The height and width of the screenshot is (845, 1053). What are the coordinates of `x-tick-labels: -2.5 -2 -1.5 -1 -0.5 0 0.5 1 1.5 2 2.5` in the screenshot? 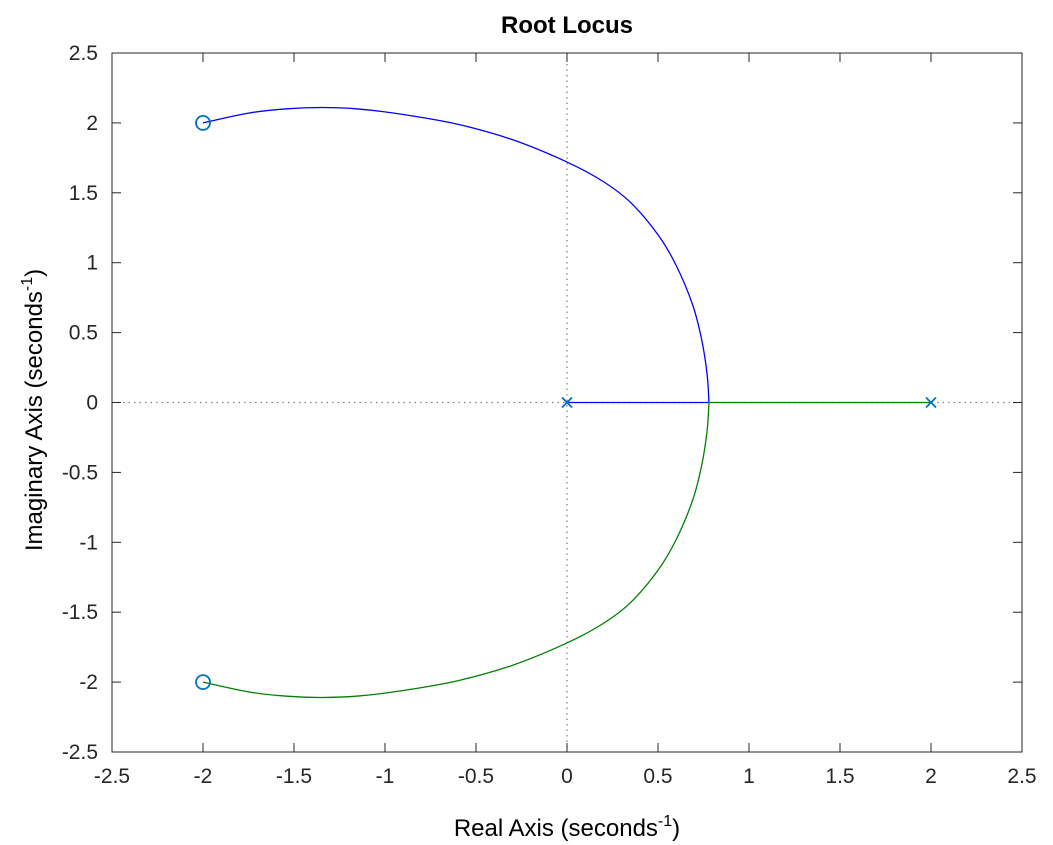 It's located at (565, 776).